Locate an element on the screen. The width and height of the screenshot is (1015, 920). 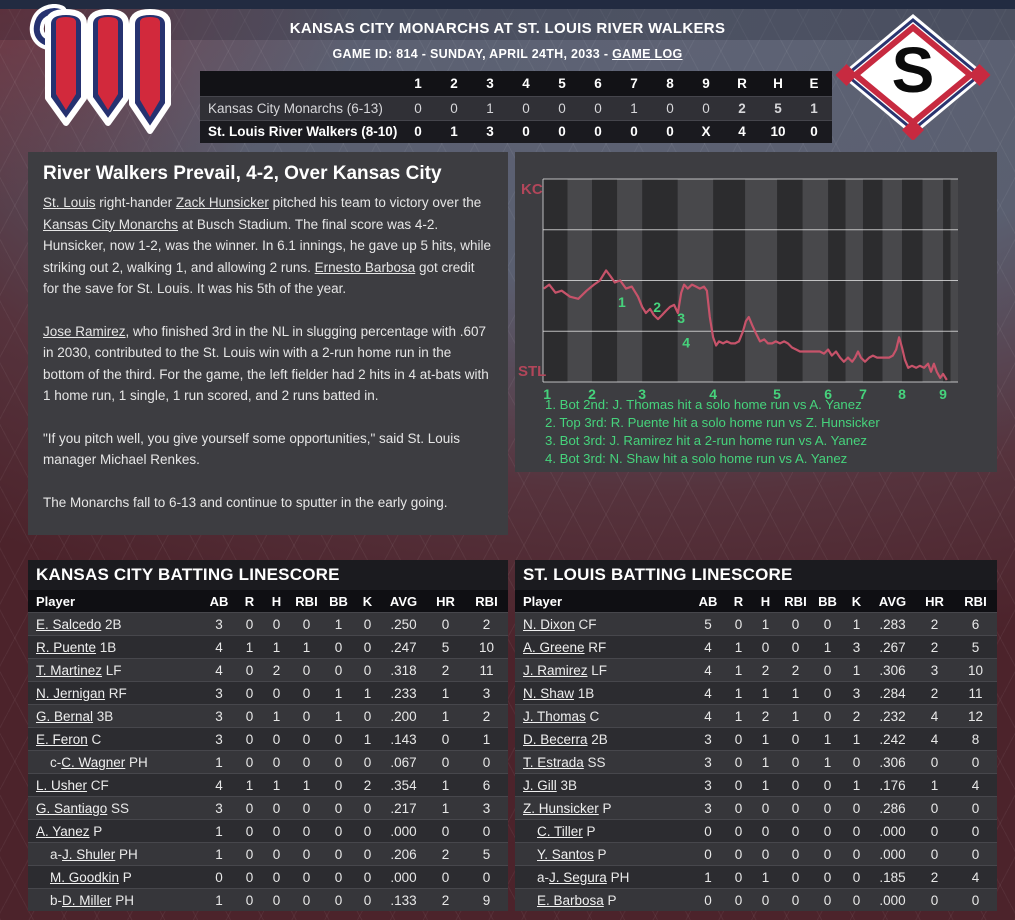
player-link: A. Greene is located at coordinates (554, 647).